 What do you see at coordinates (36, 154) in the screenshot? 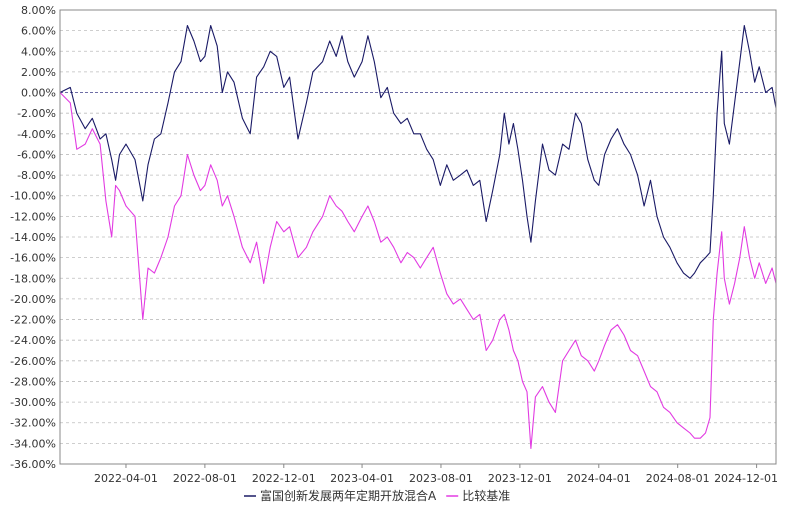
I see `y-tick-label: -6.00%` at bounding box center [36, 154].